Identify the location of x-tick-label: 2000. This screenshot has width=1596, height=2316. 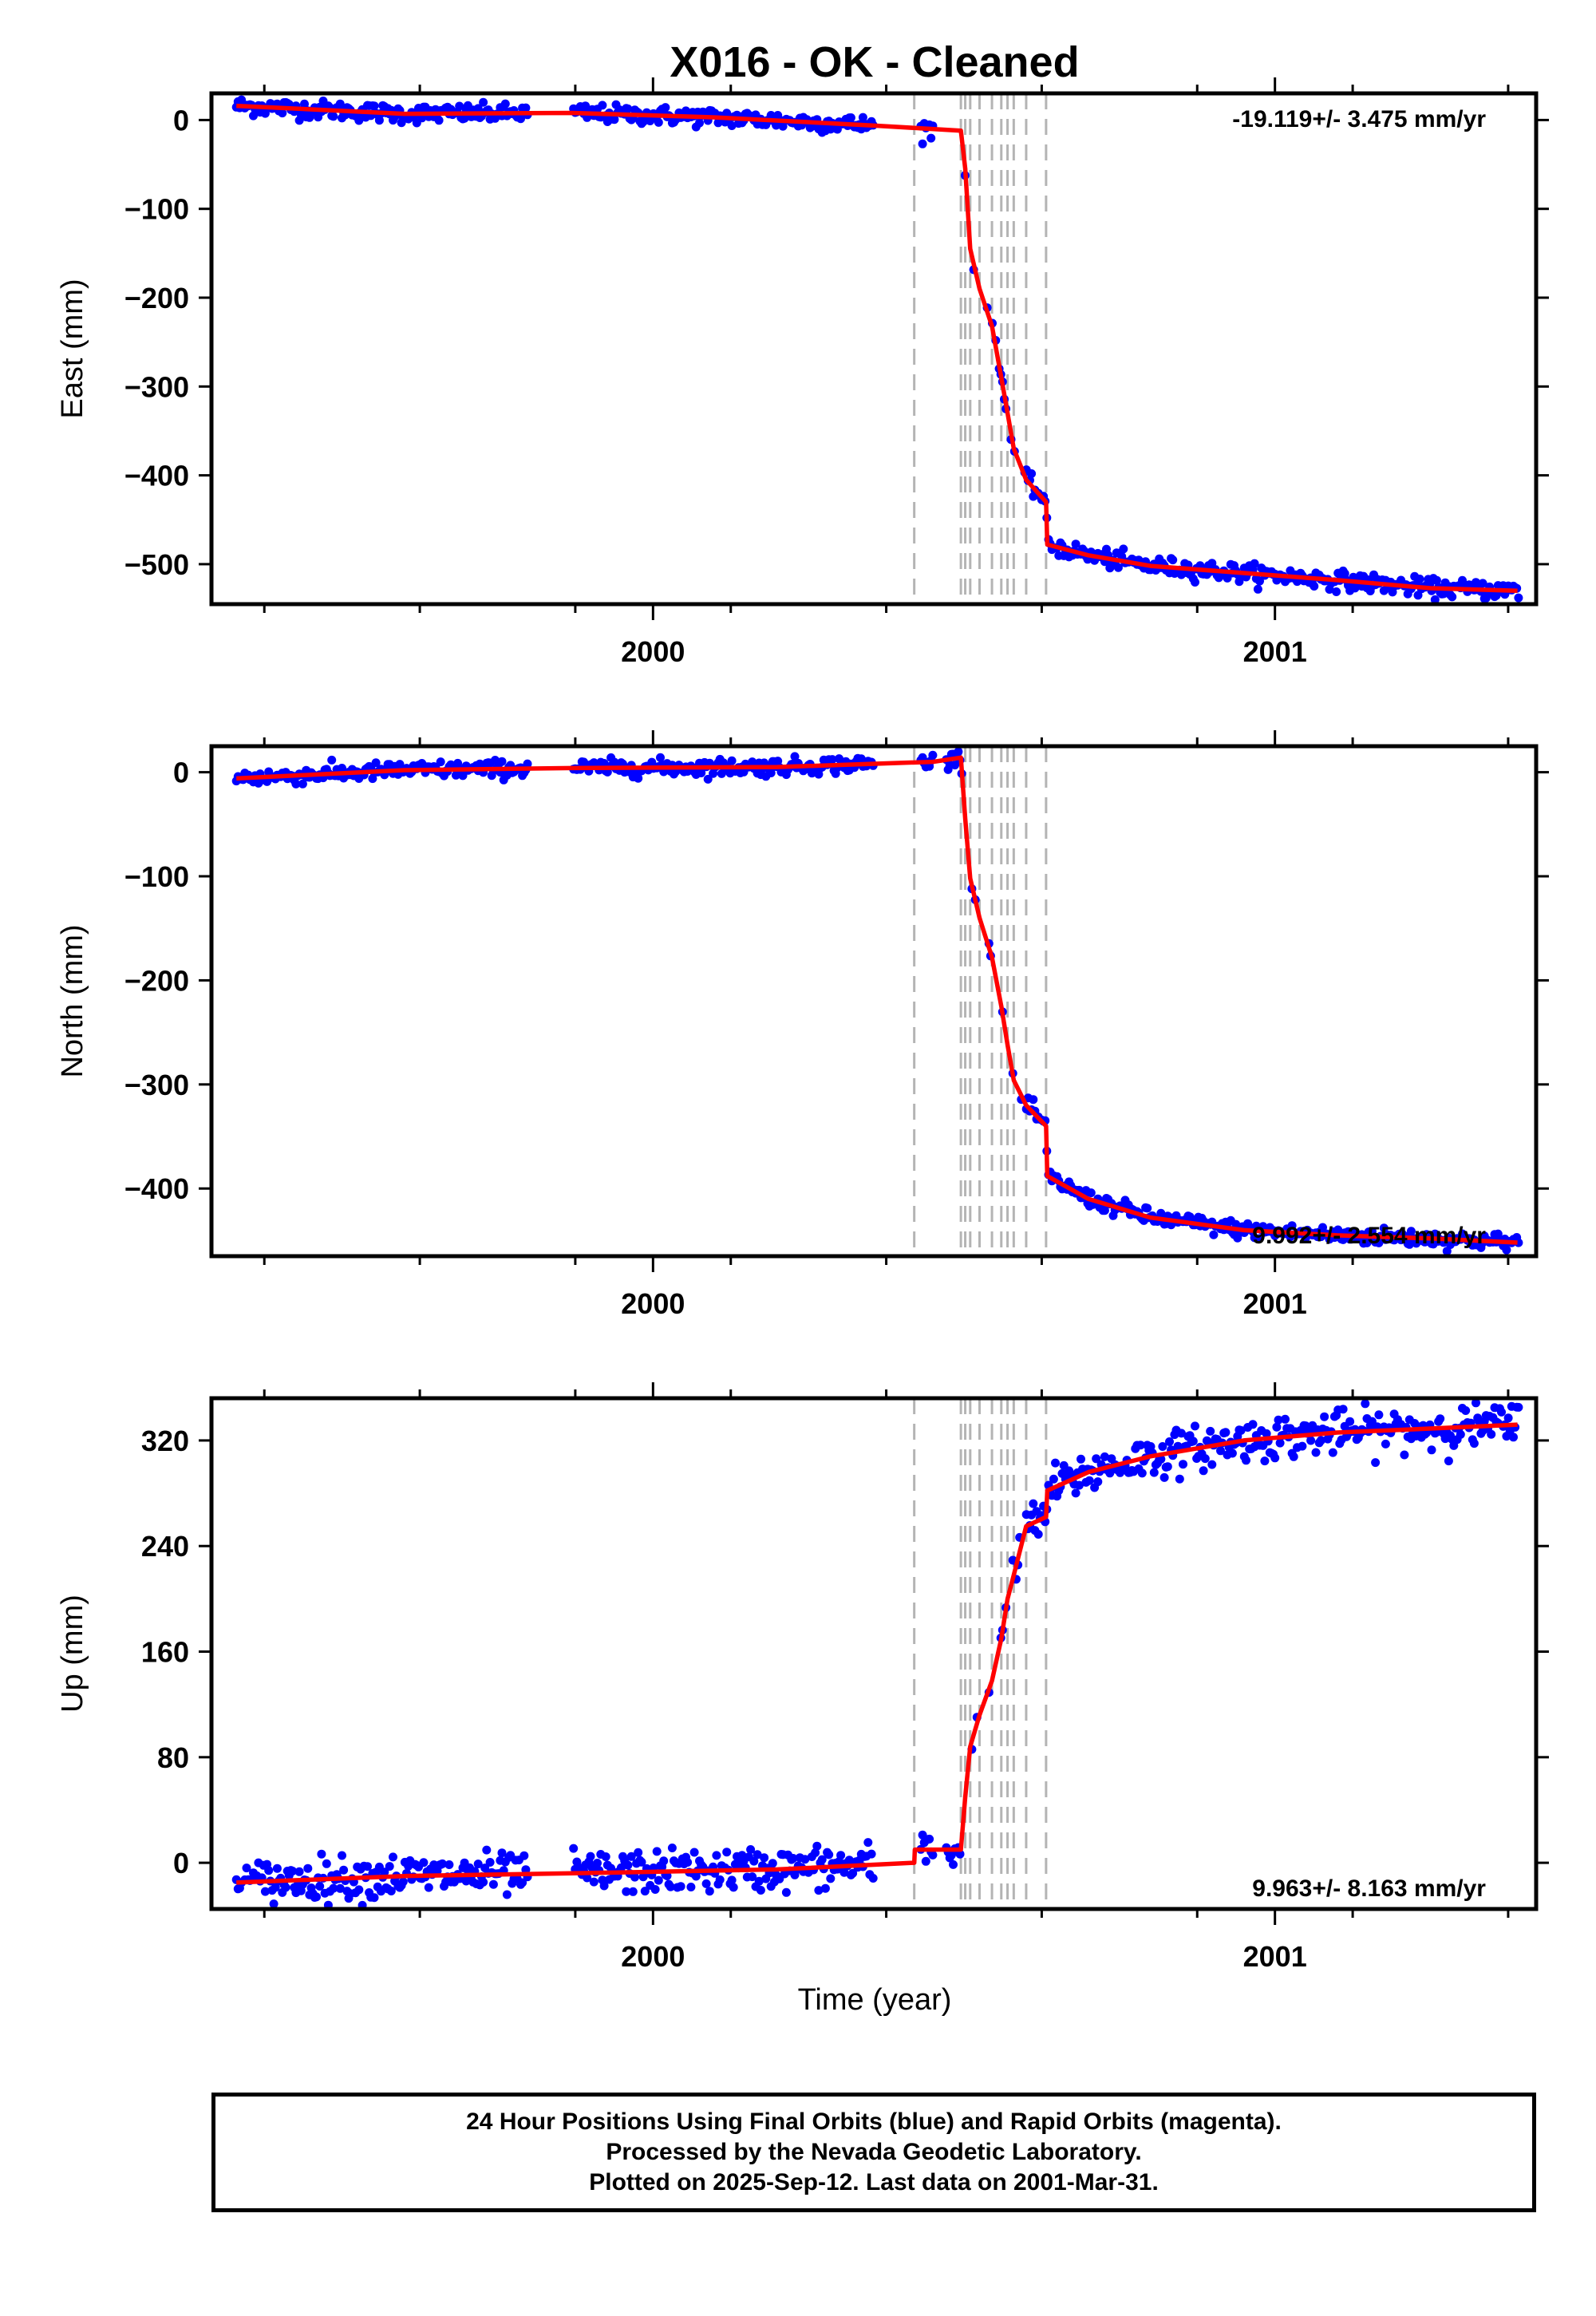
(653, 651).